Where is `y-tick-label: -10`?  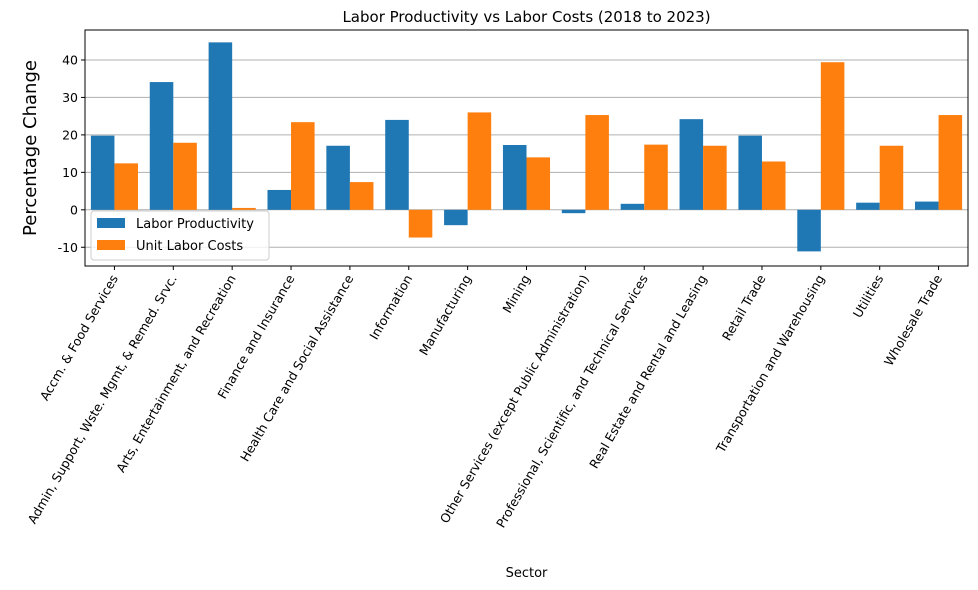
y-tick-label: -10 is located at coordinates (68, 247).